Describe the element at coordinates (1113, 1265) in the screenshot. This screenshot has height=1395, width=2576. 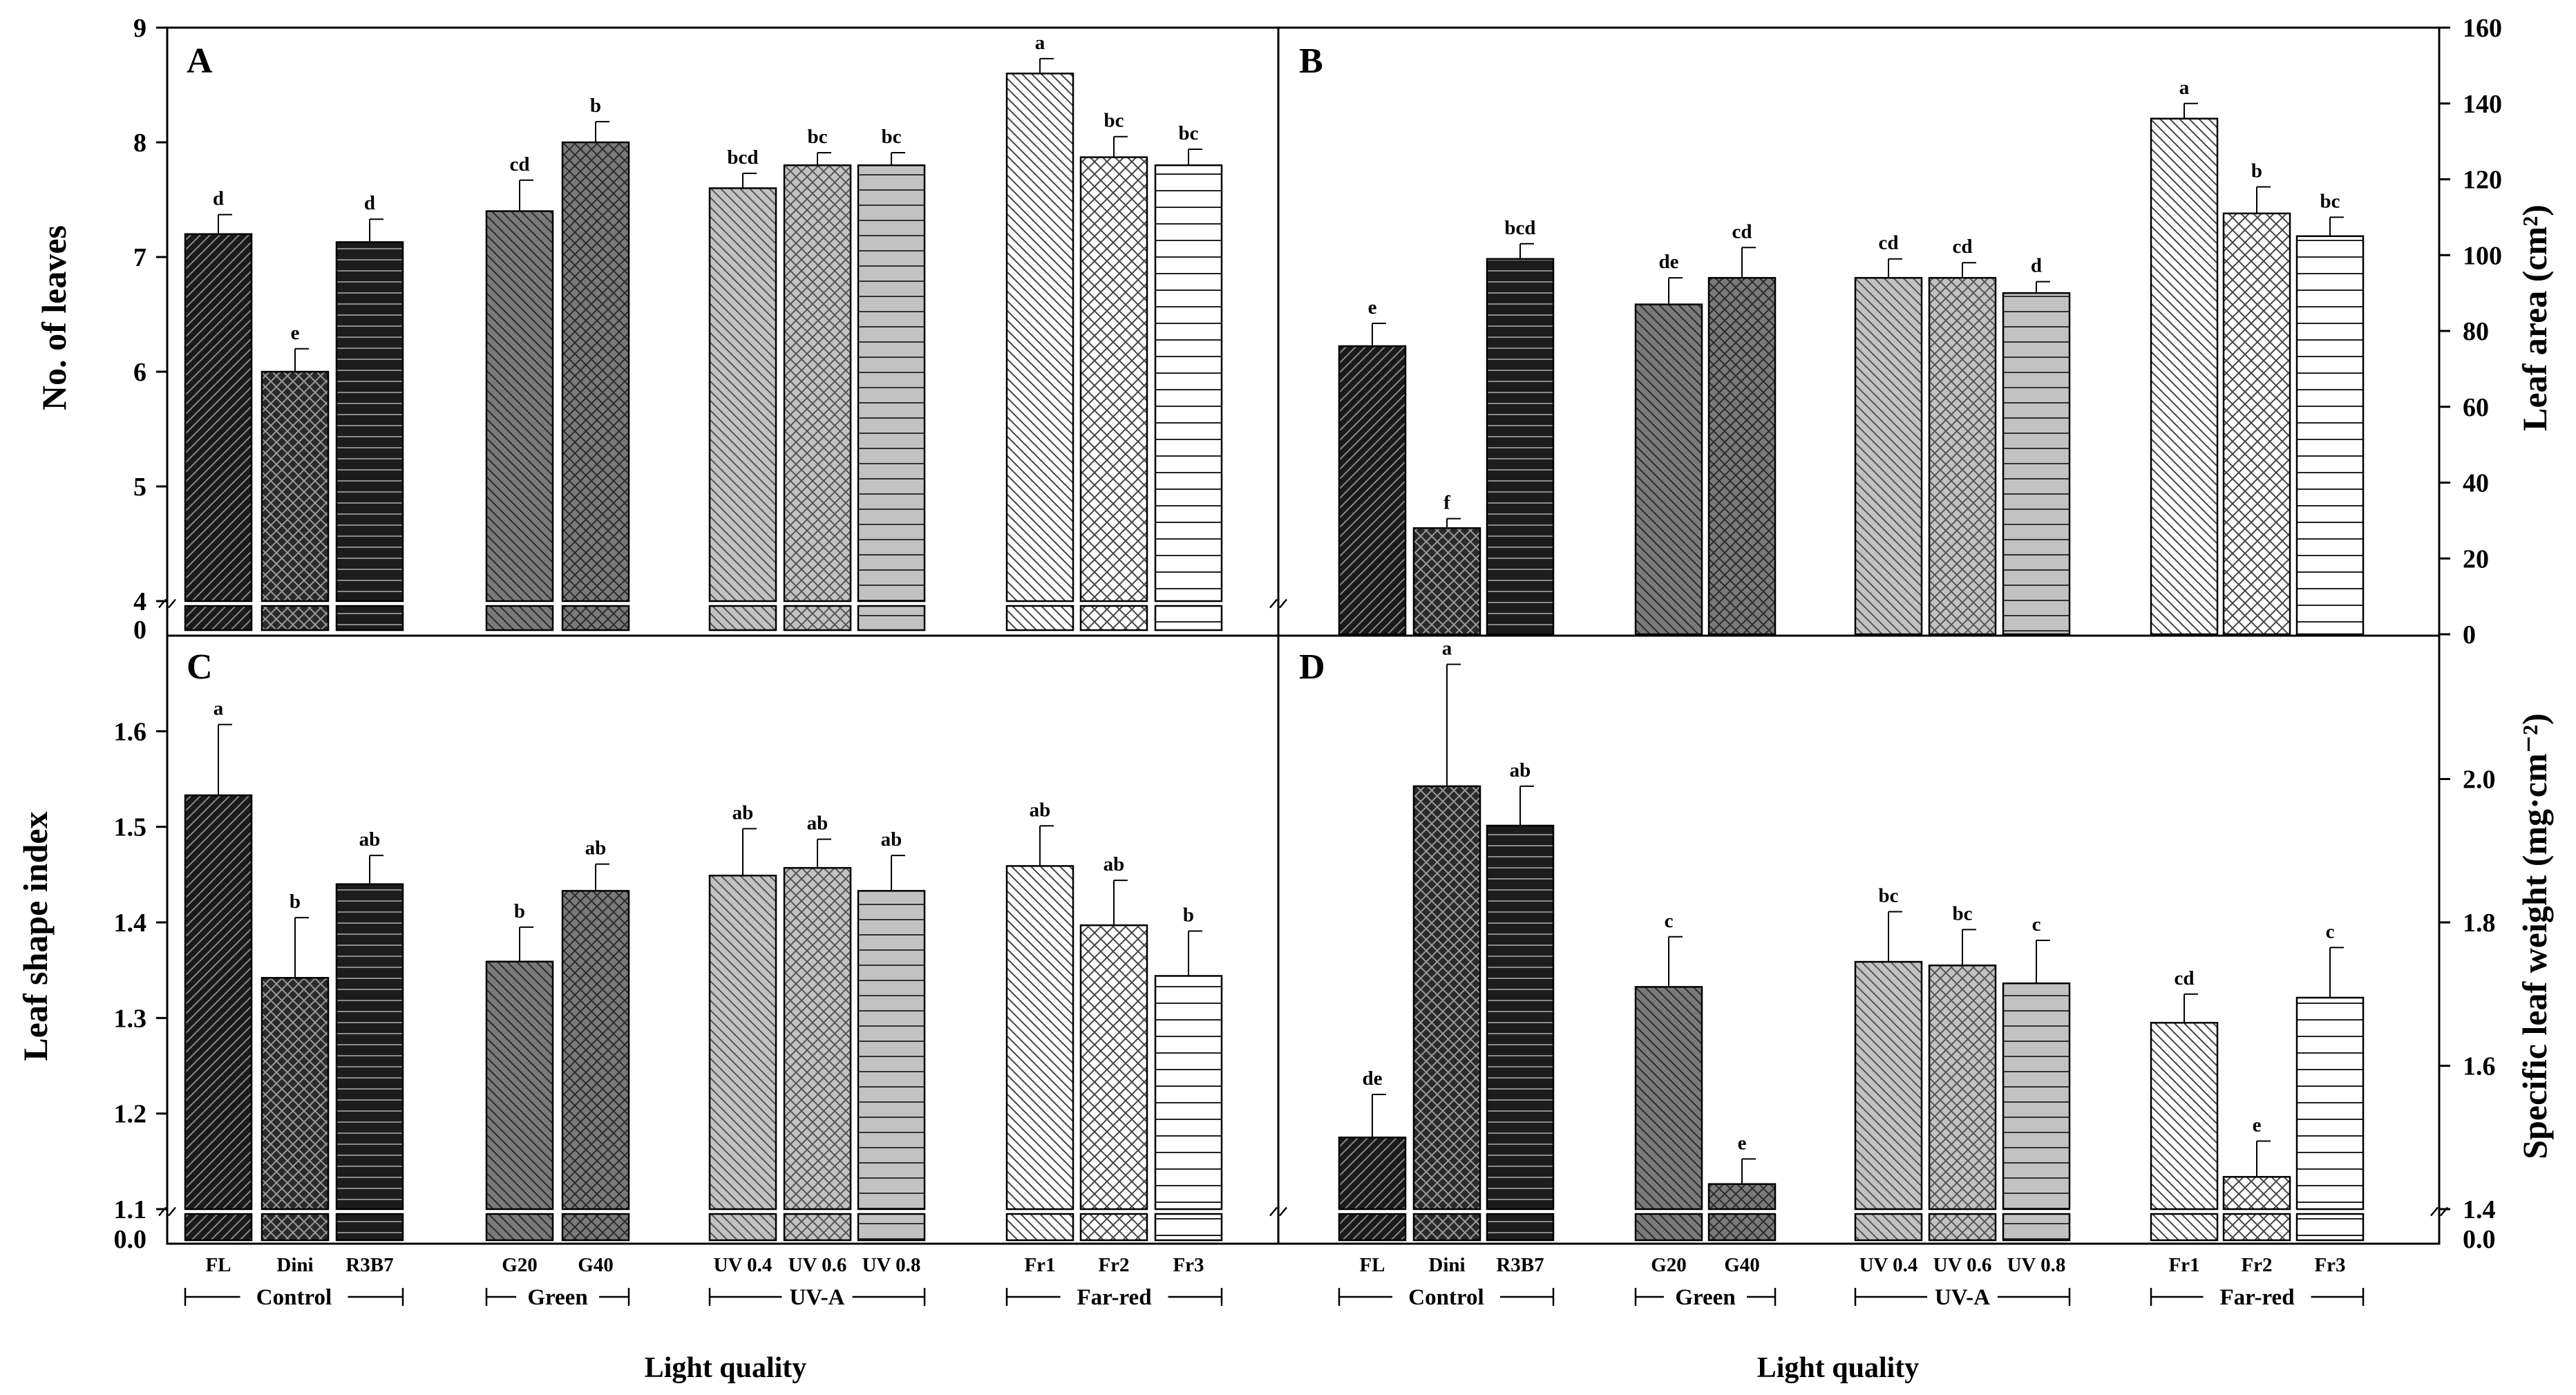
I see `x-tick-label: Fr2` at that location.